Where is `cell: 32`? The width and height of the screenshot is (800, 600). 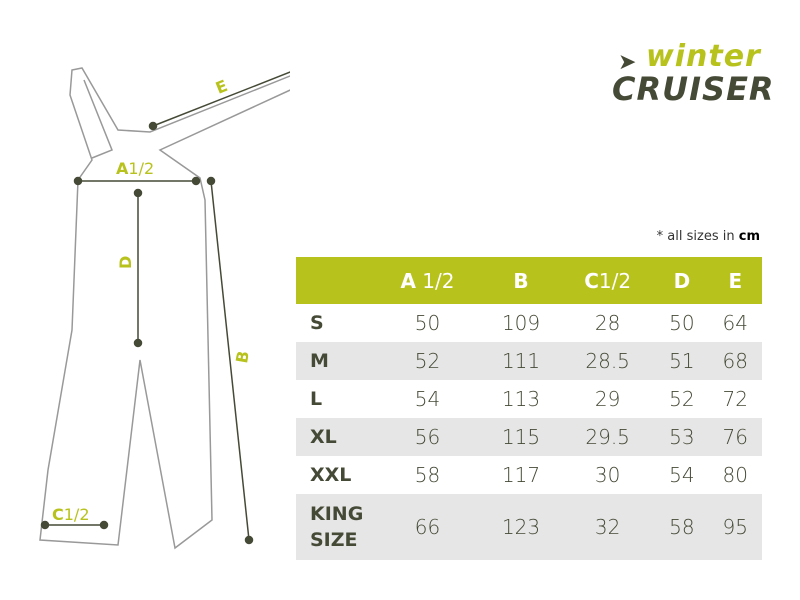
cell: 32 is located at coordinates (608, 527).